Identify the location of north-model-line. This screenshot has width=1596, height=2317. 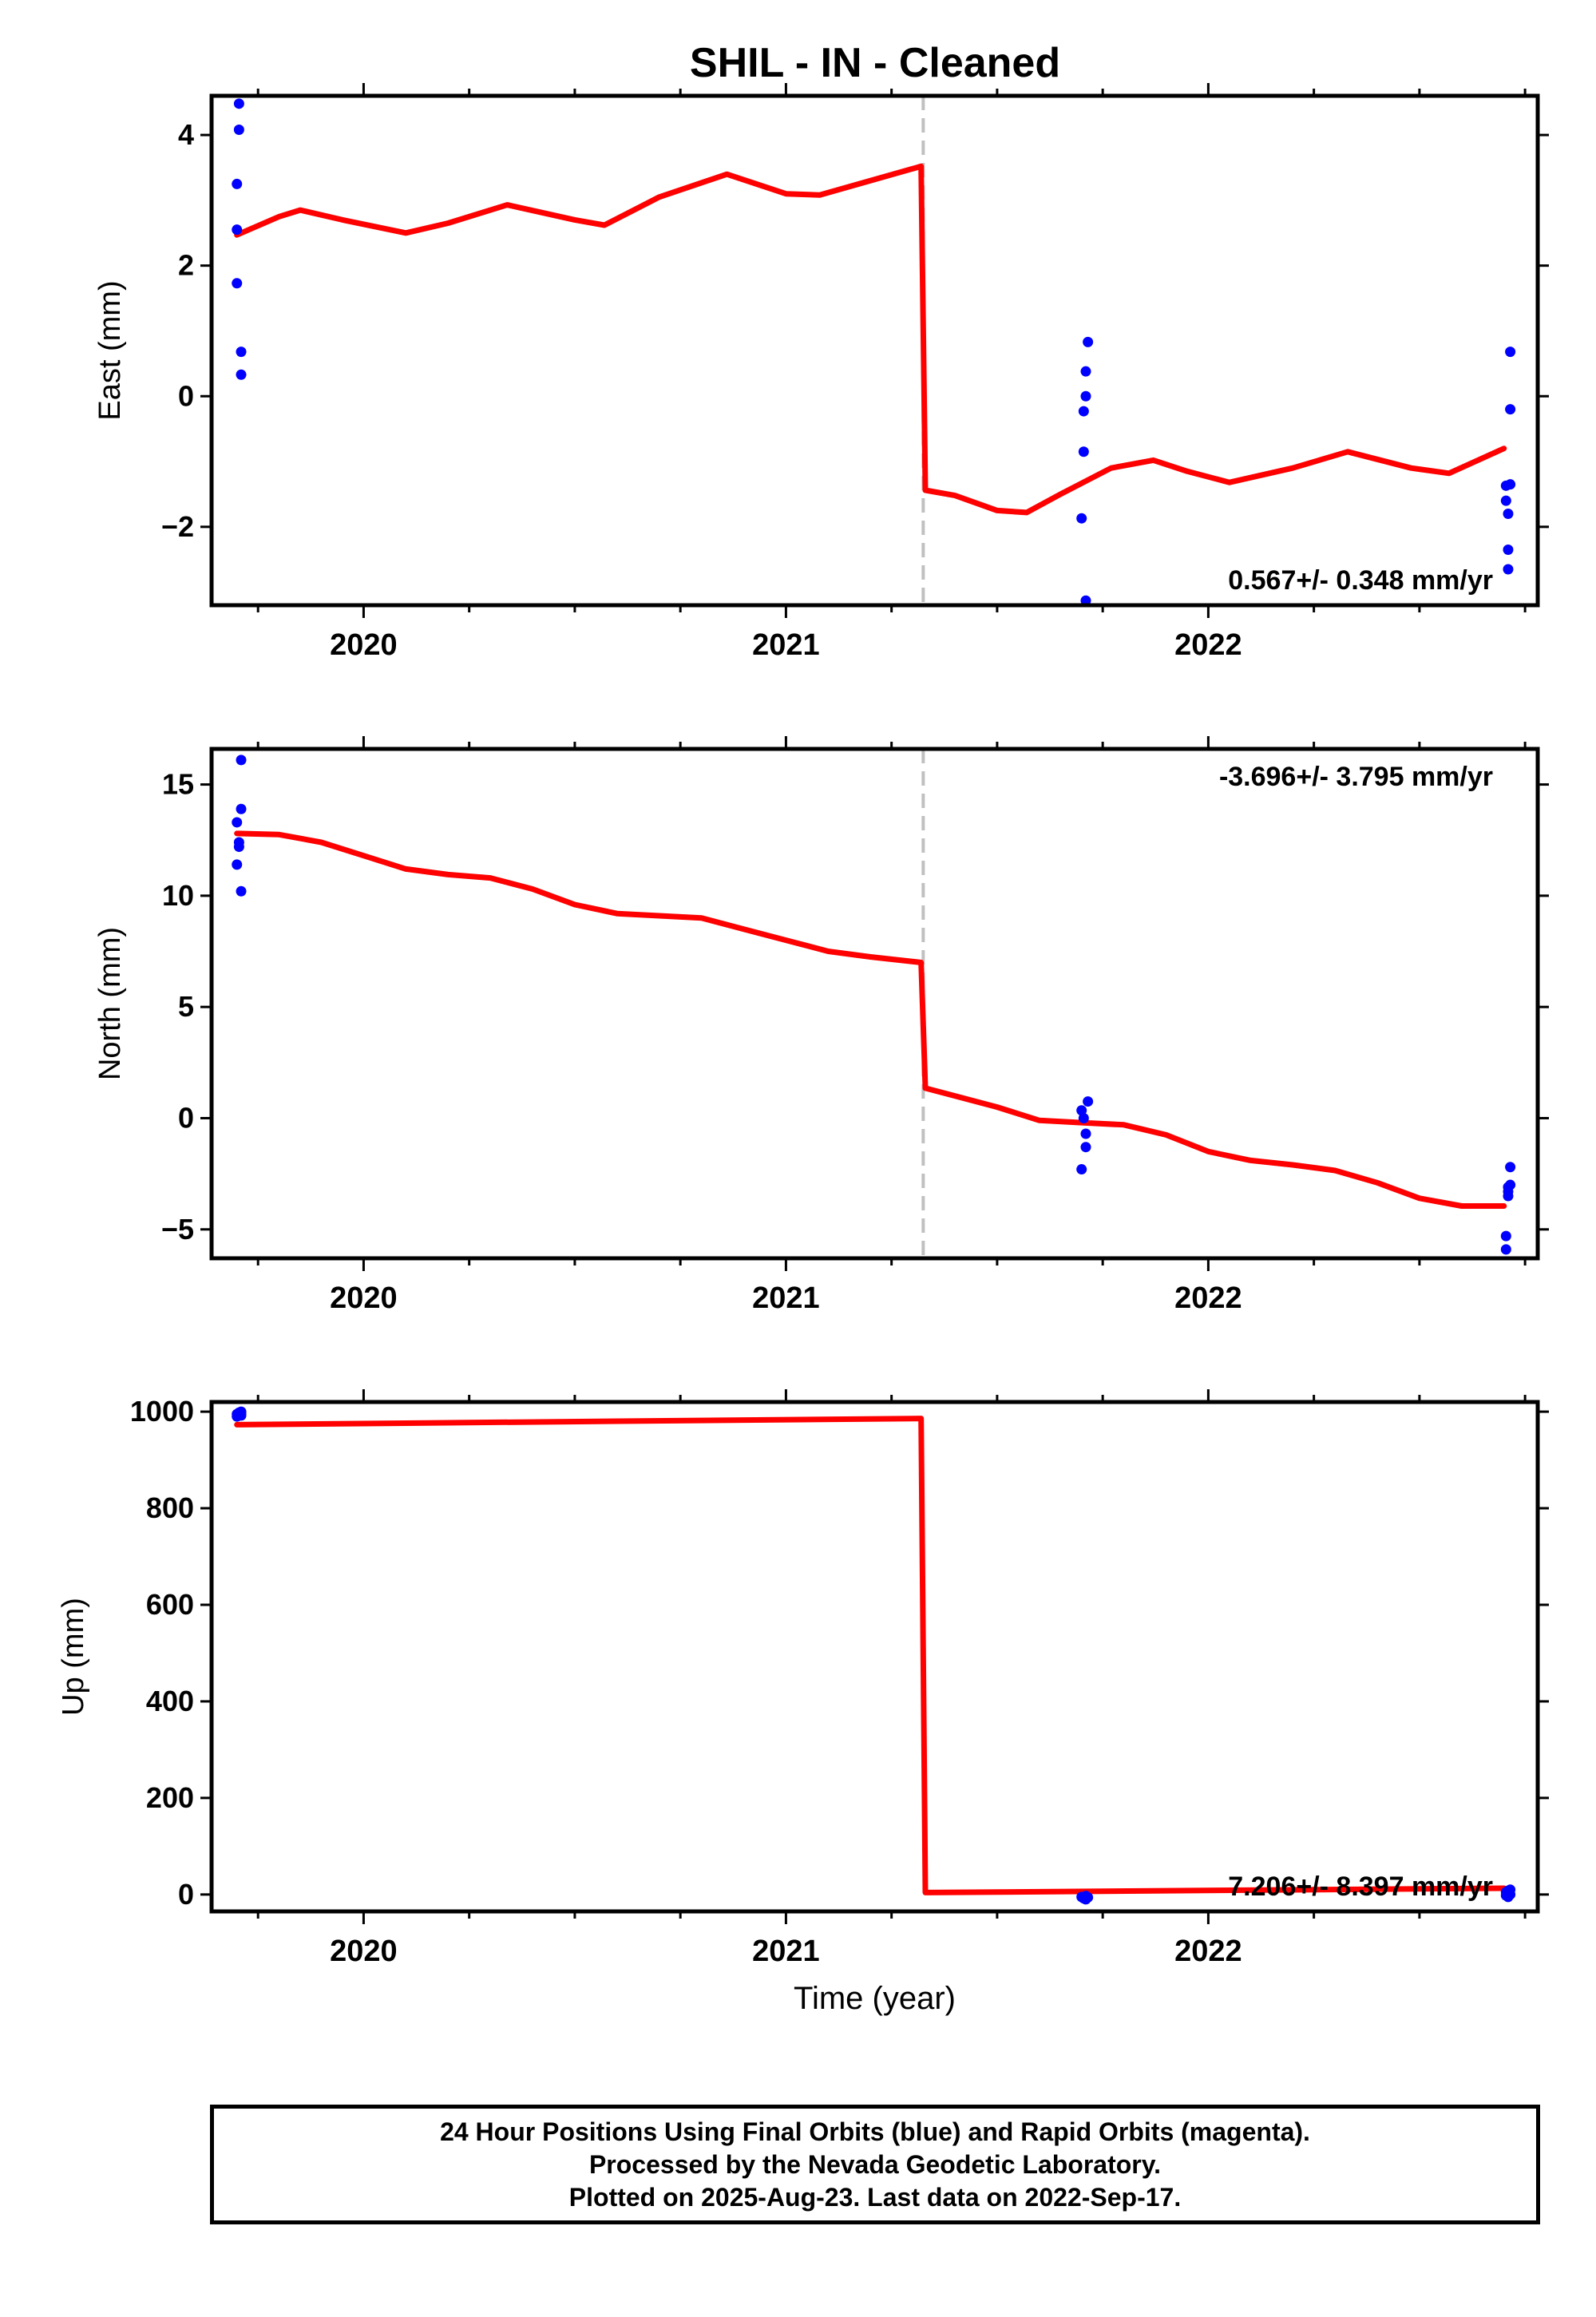
(870, 1019).